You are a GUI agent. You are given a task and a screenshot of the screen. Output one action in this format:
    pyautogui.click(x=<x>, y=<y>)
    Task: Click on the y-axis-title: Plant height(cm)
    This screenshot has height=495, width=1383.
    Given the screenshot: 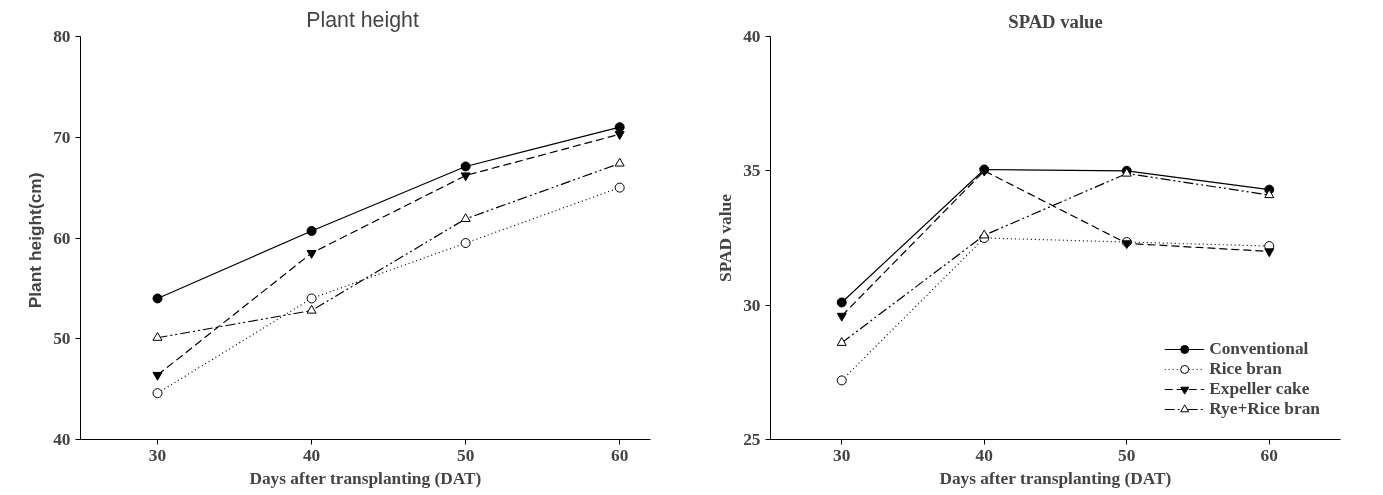 What is the action you would take?
    pyautogui.click(x=35, y=240)
    